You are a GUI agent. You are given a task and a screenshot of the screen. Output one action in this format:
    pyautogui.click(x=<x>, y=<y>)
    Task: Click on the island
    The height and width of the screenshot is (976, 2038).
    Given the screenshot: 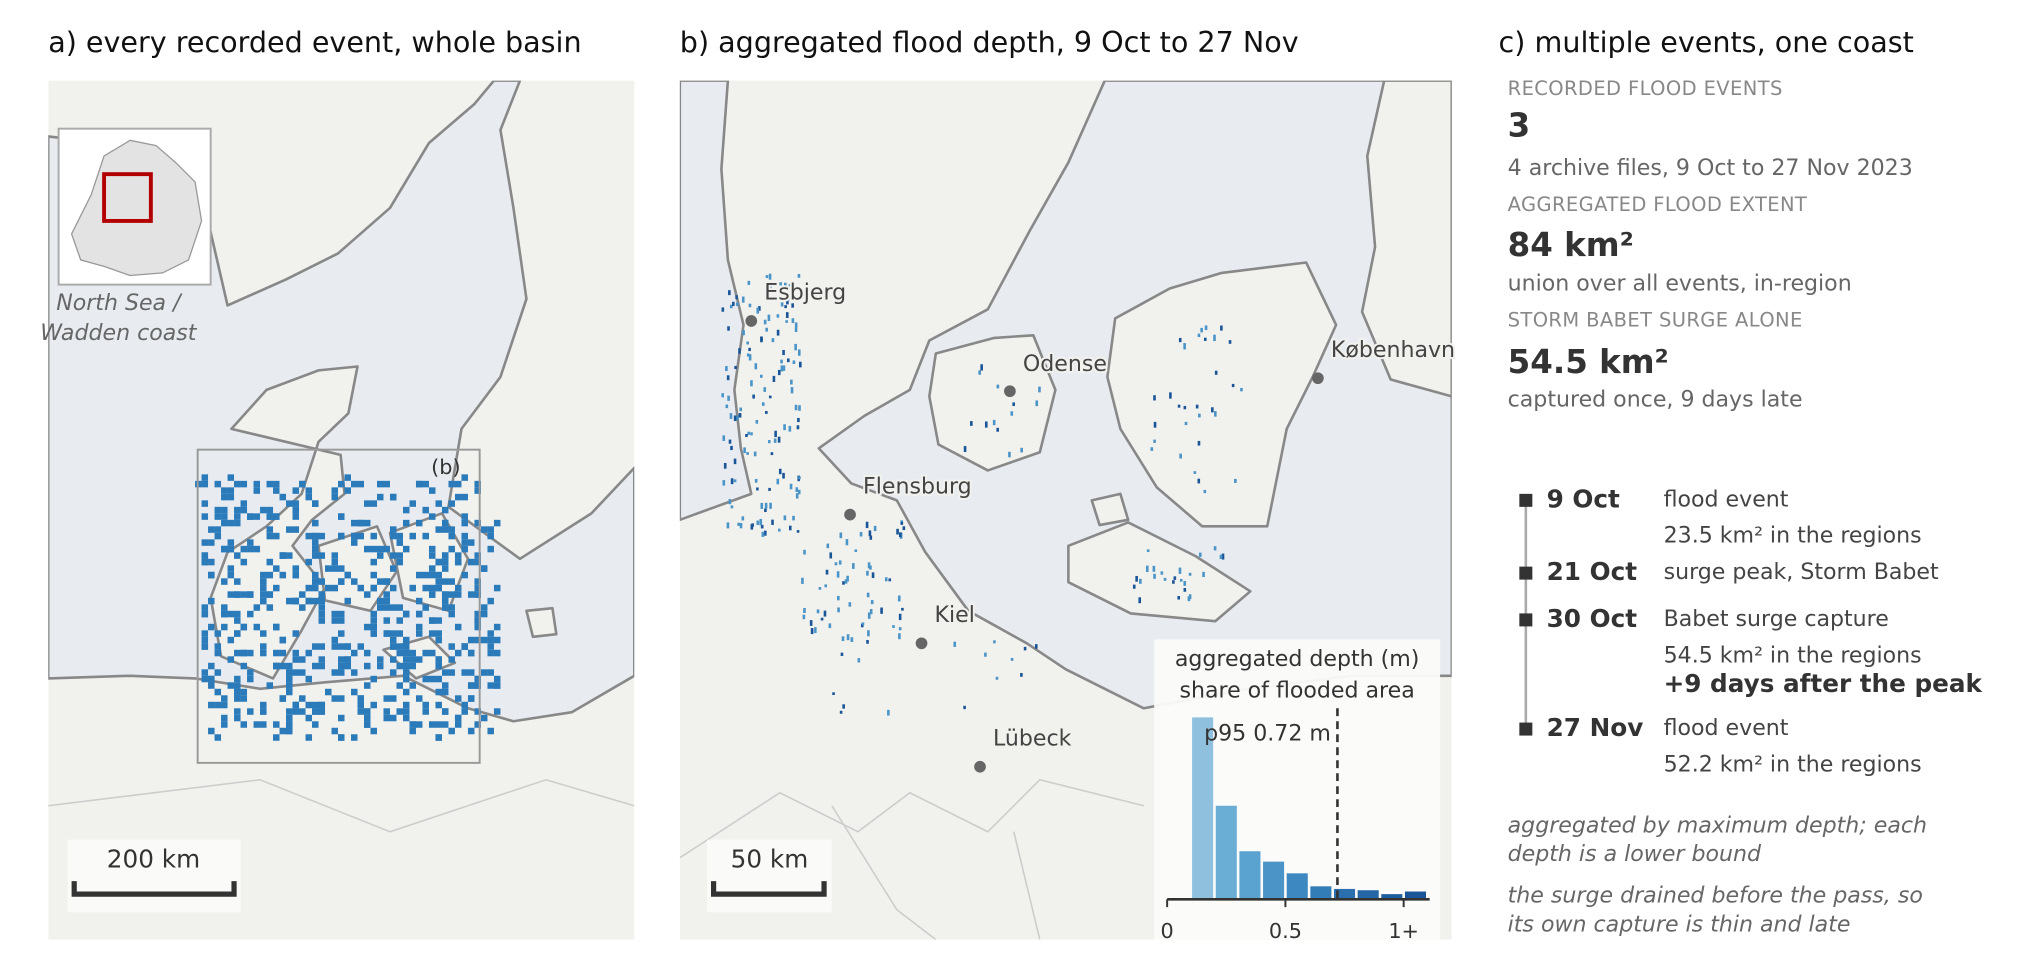 What is the action you would take?
    pyautogui.click(x=1110, y=509)
    